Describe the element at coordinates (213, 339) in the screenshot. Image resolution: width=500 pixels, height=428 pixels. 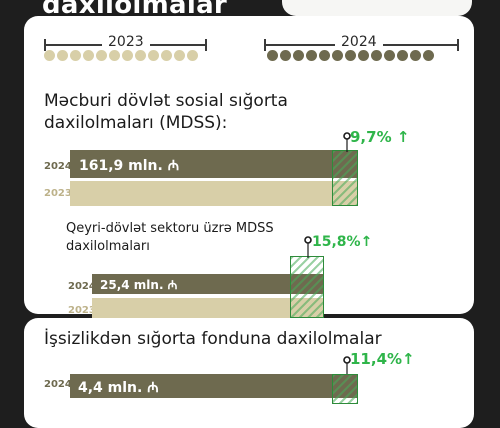
I see `unemployment-title: İşsizlikdən sığorta fonduna daxilolmalar` at that location.